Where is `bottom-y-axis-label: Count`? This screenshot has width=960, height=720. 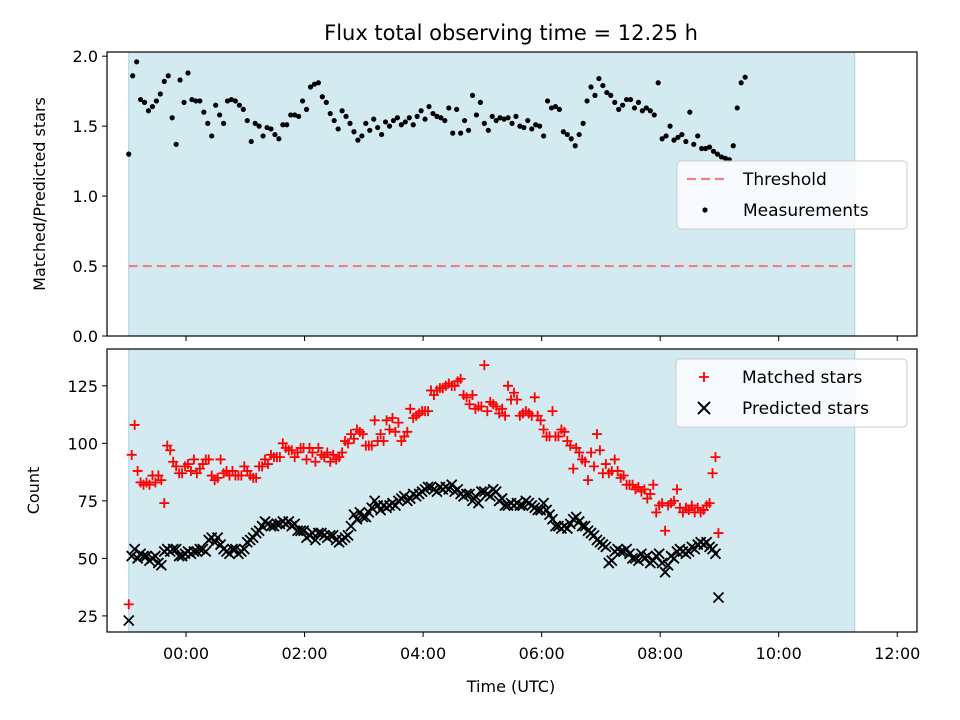
bottom-y-axis-label: Count is located at coordinates (33, 491).